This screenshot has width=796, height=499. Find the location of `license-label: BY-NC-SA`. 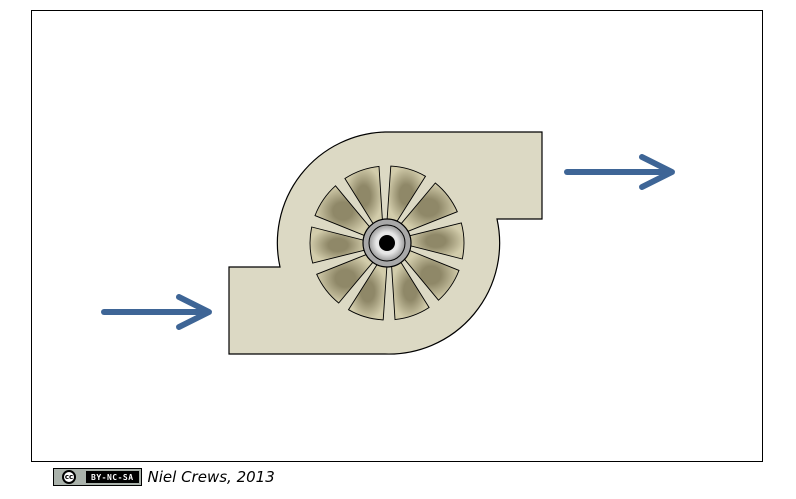

license-label: BY-NC-SA is located at coordinates (112, 477).